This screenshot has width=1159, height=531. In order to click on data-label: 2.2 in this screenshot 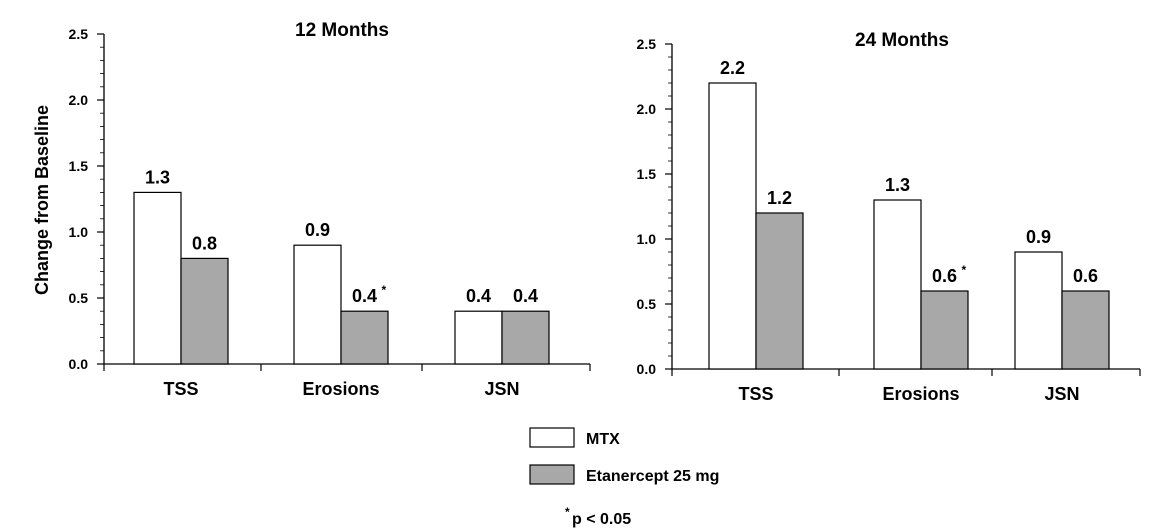, I will do `click(732, 68)`.